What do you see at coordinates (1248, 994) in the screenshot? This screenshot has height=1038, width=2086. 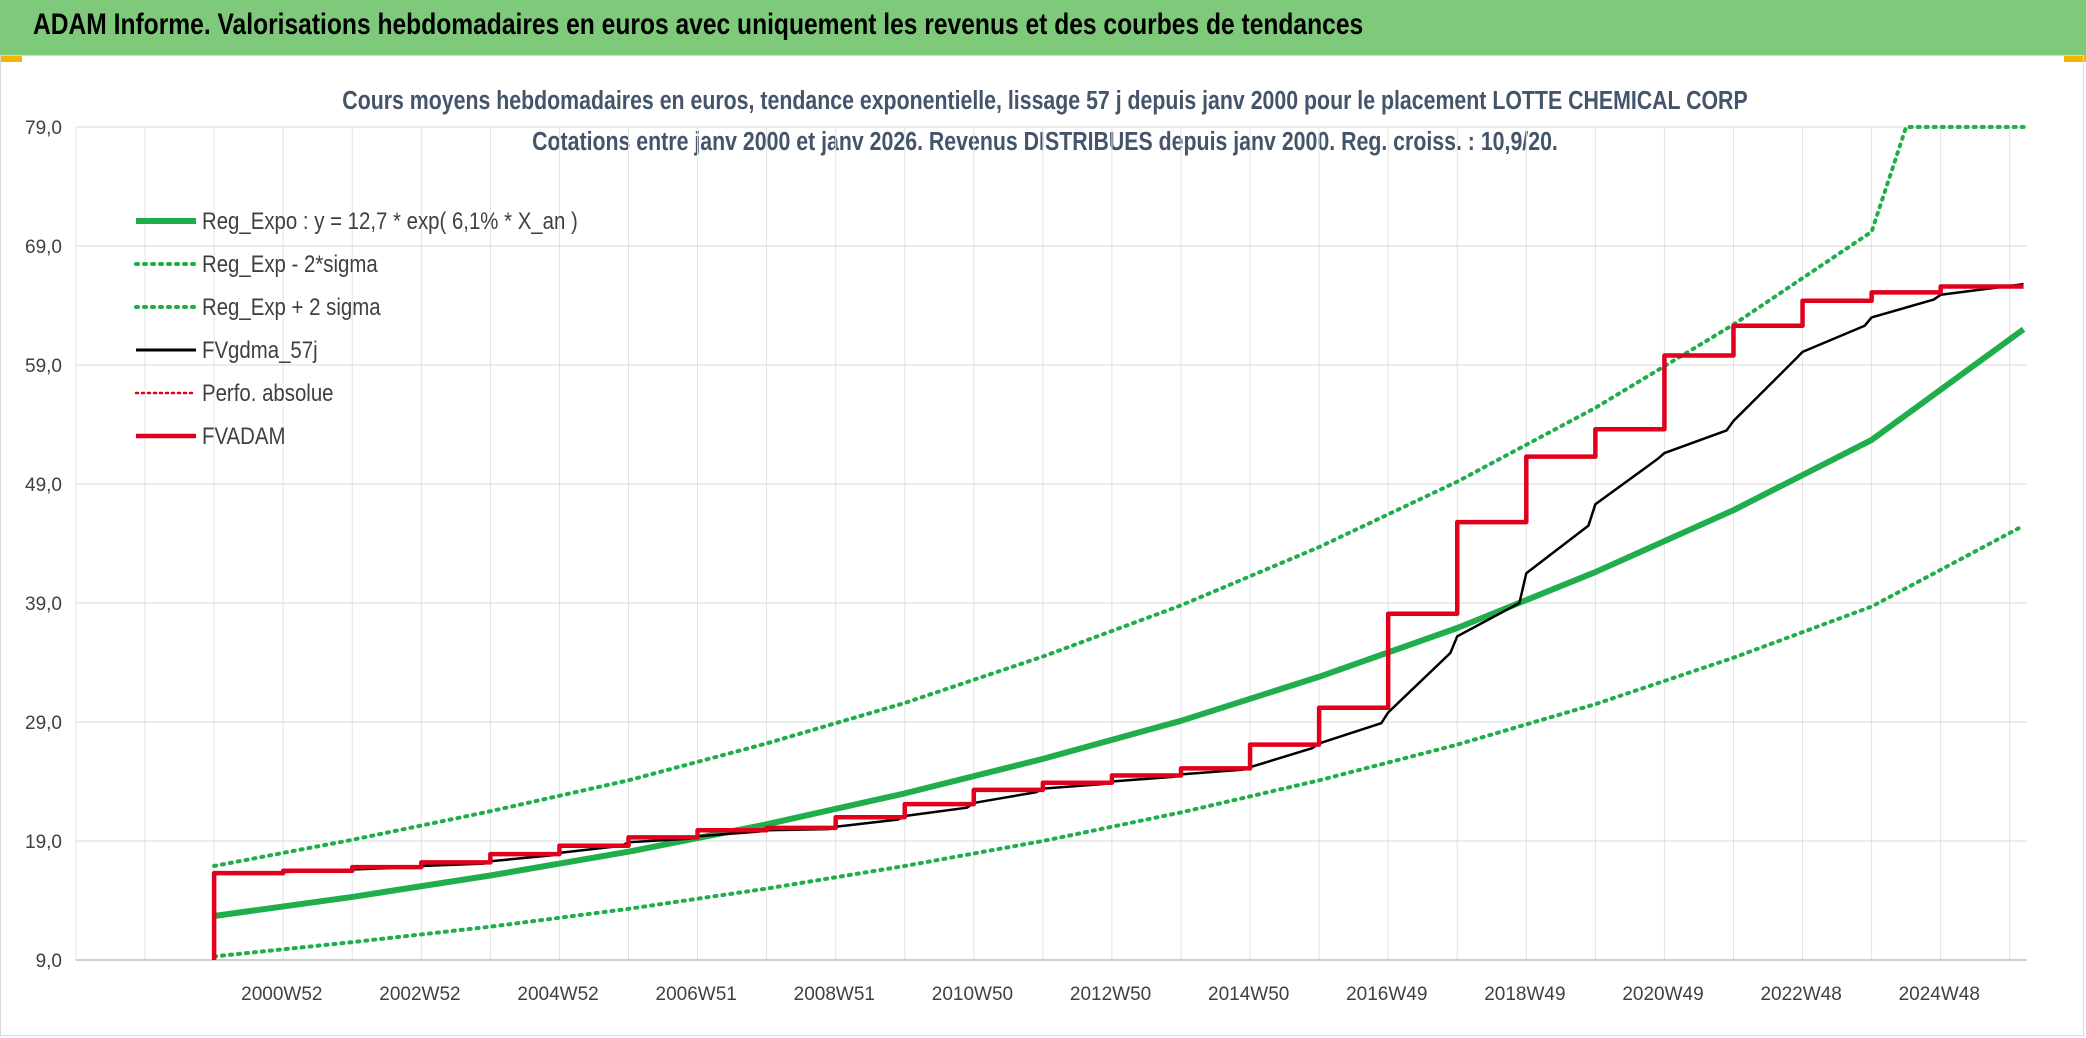 I see `x-tick-label: 2014W50` at bounding box center [1248, 994].